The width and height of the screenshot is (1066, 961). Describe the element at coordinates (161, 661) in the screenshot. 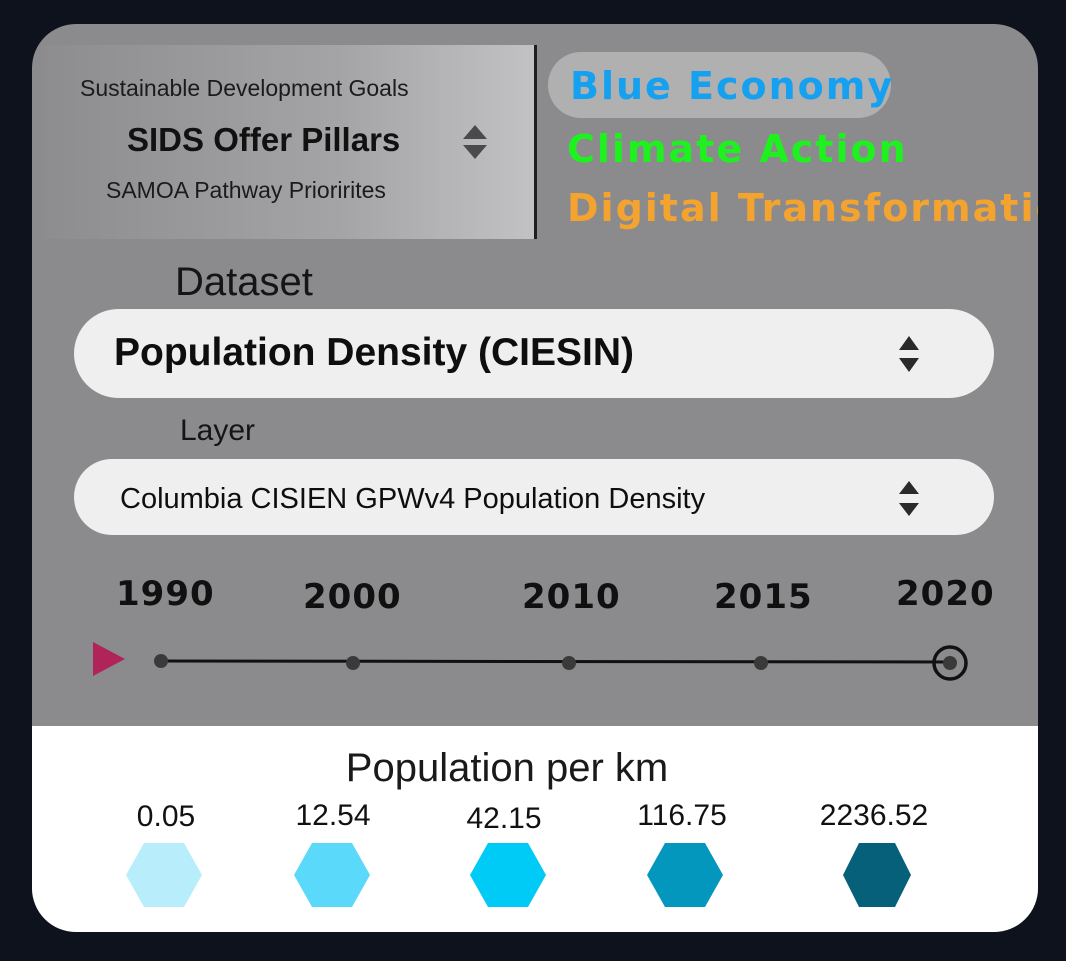

I see `timeline-stop-1990` at that location.